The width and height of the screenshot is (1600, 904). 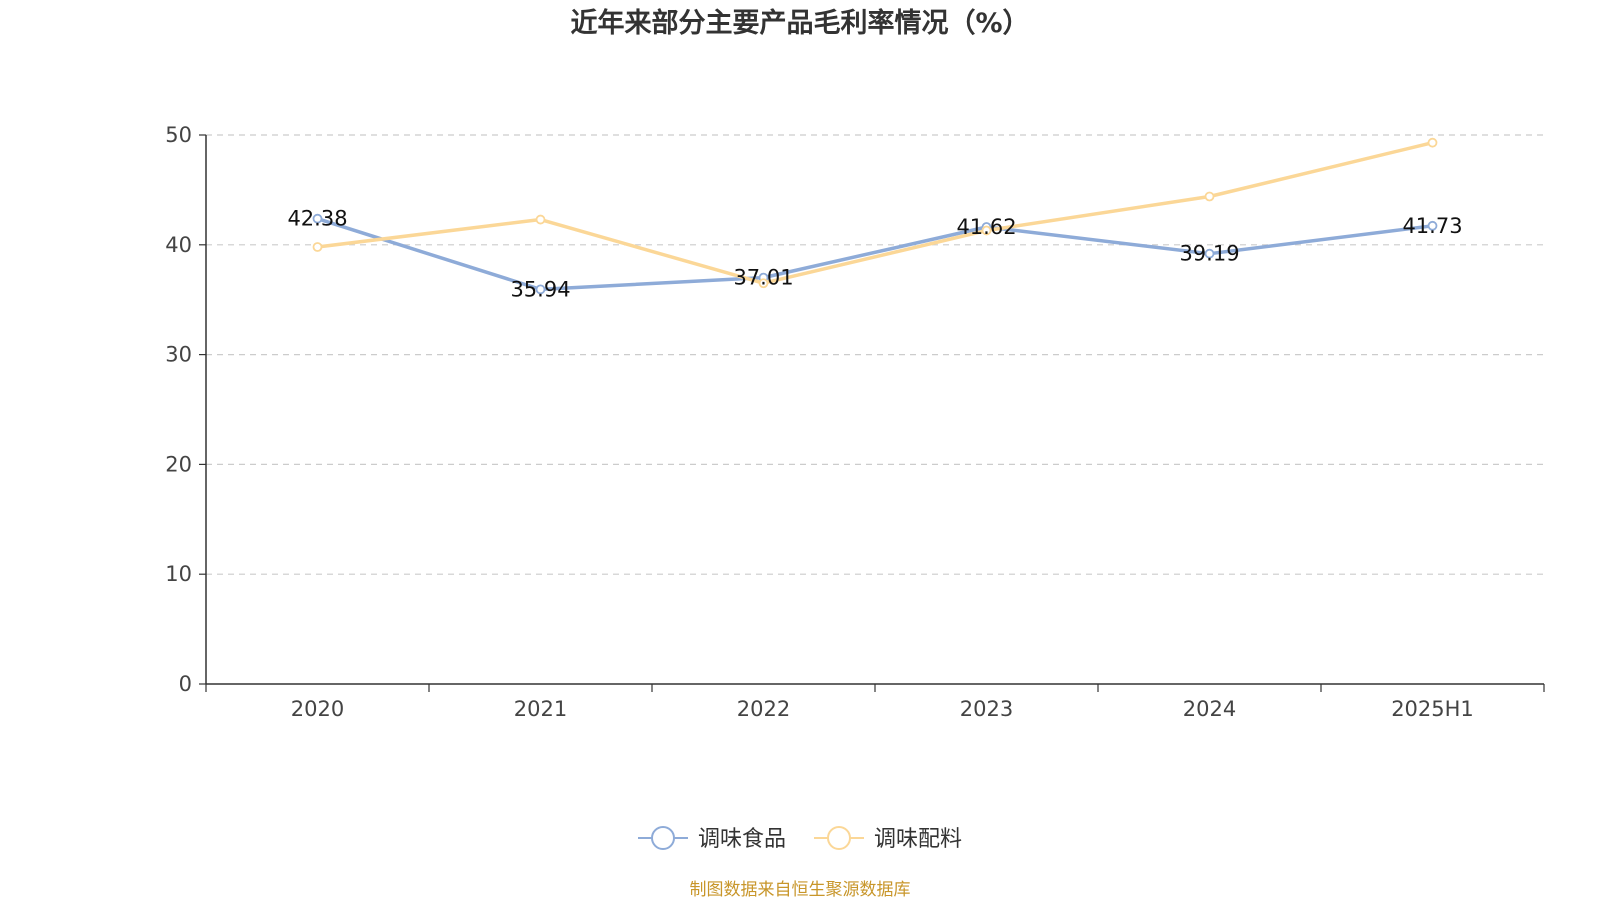 I want to click on x-tick-label: 2021, so click(x=540, y=709).